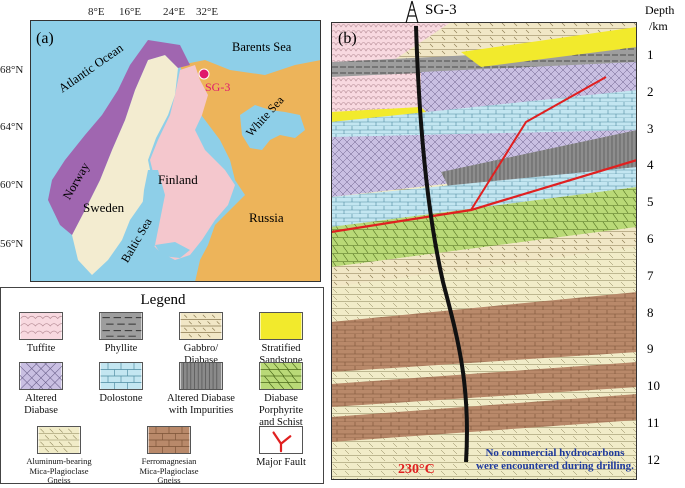 This screenshot has width=685, height=488. I want to click on legend-item-fault: Major Fault, so click(281, 447).